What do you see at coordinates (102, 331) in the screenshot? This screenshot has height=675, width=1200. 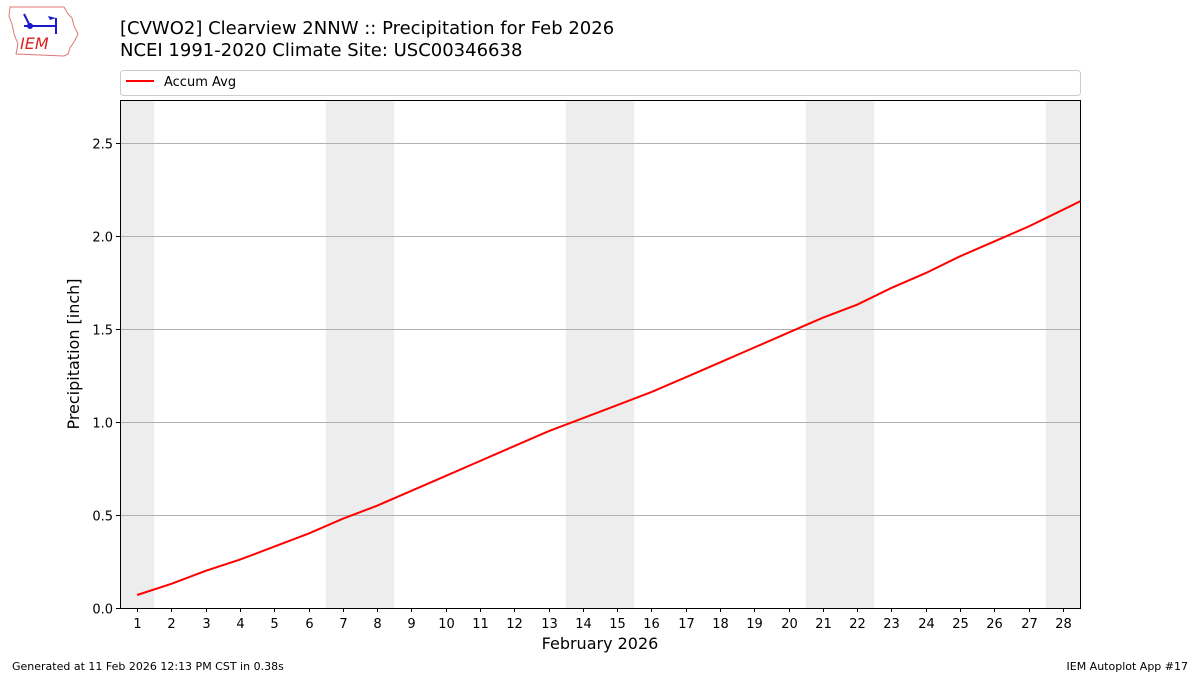 I see `y-tick-label: 1.5` at bounding box center [102, 331].